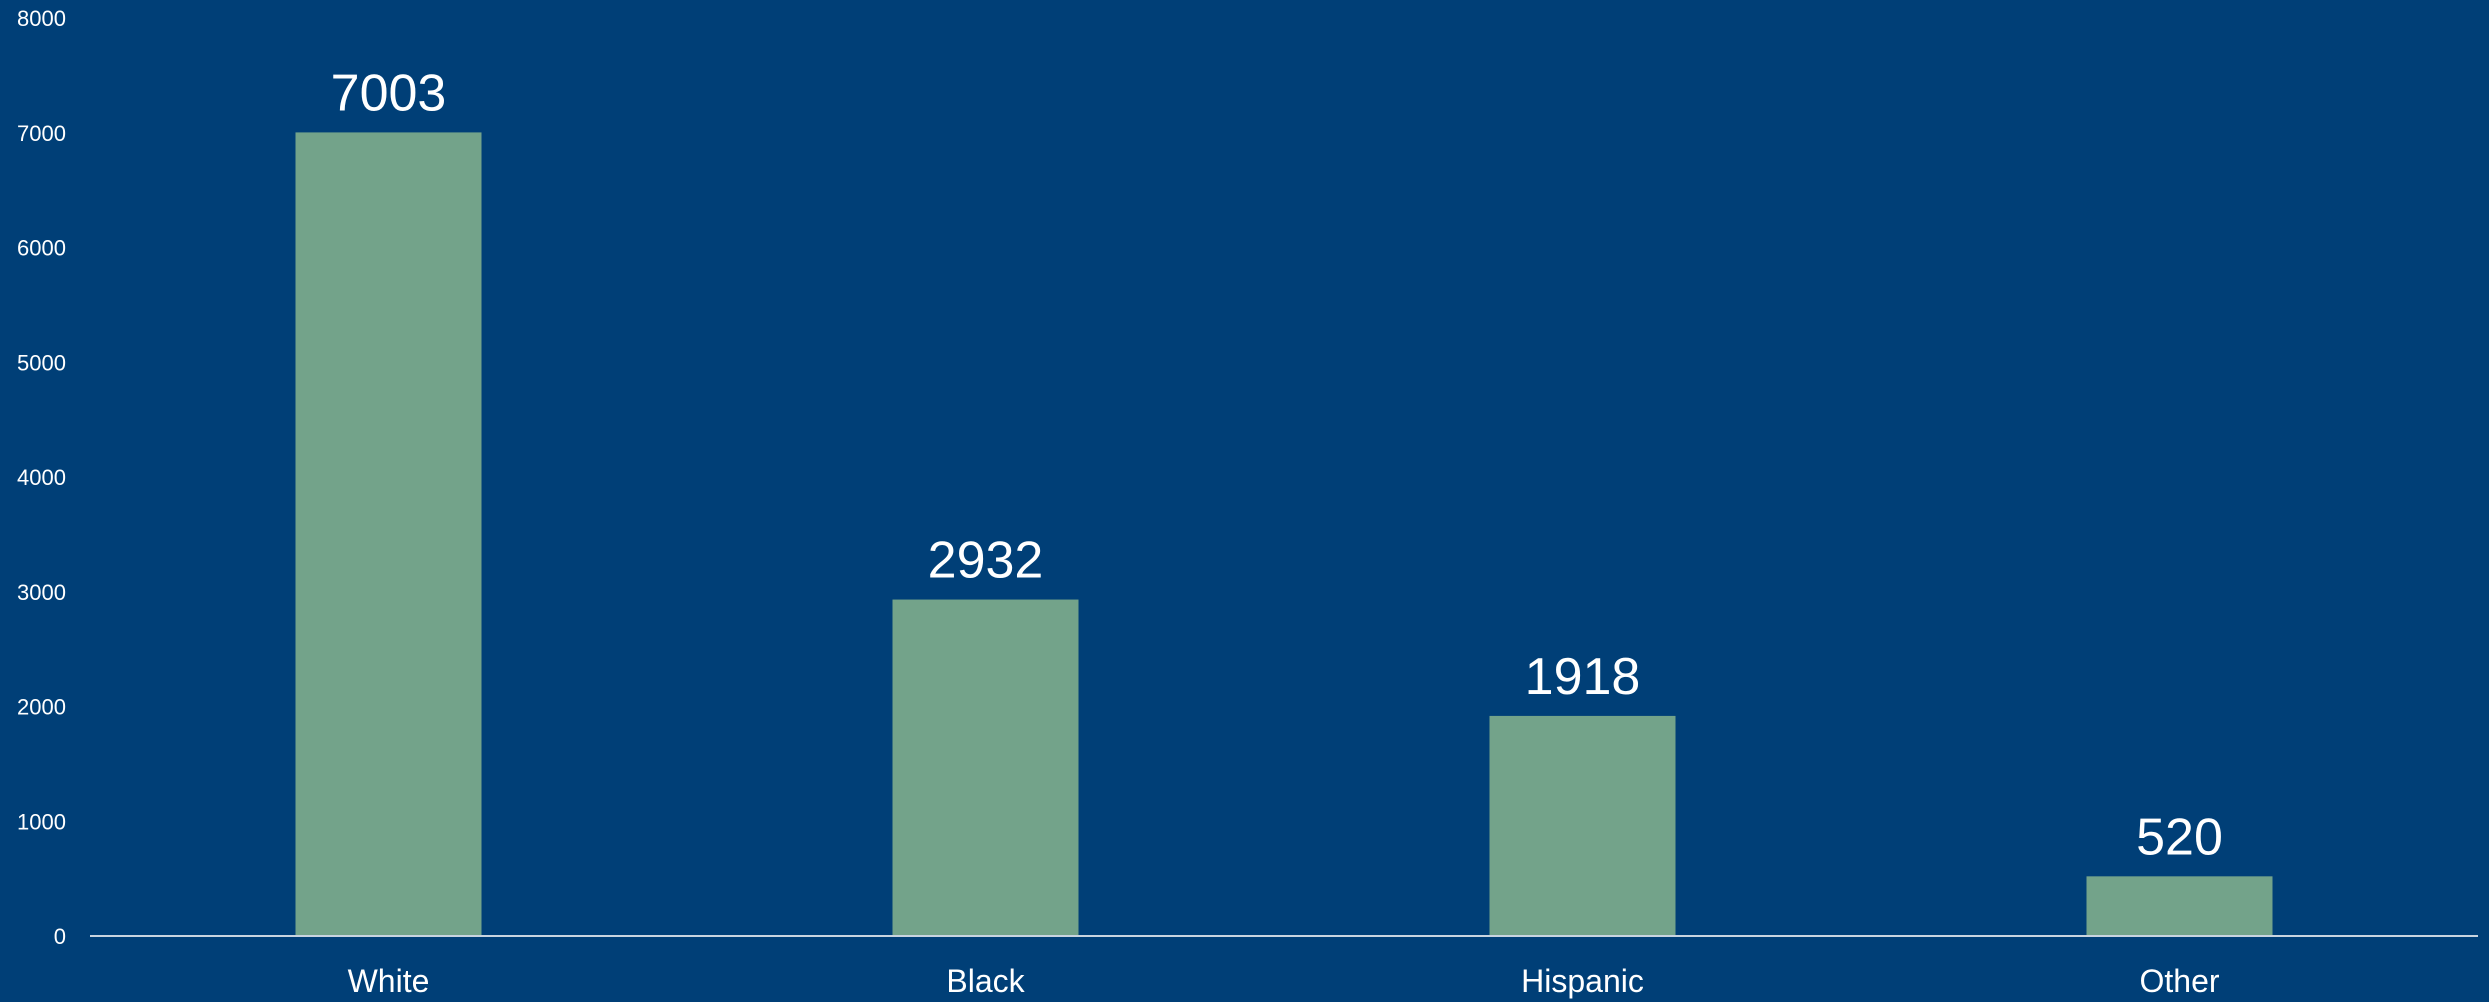 The width and height of the screenshot is (2489, 1002). I want to click on y-tick-label: 2000, so click(41, 707).